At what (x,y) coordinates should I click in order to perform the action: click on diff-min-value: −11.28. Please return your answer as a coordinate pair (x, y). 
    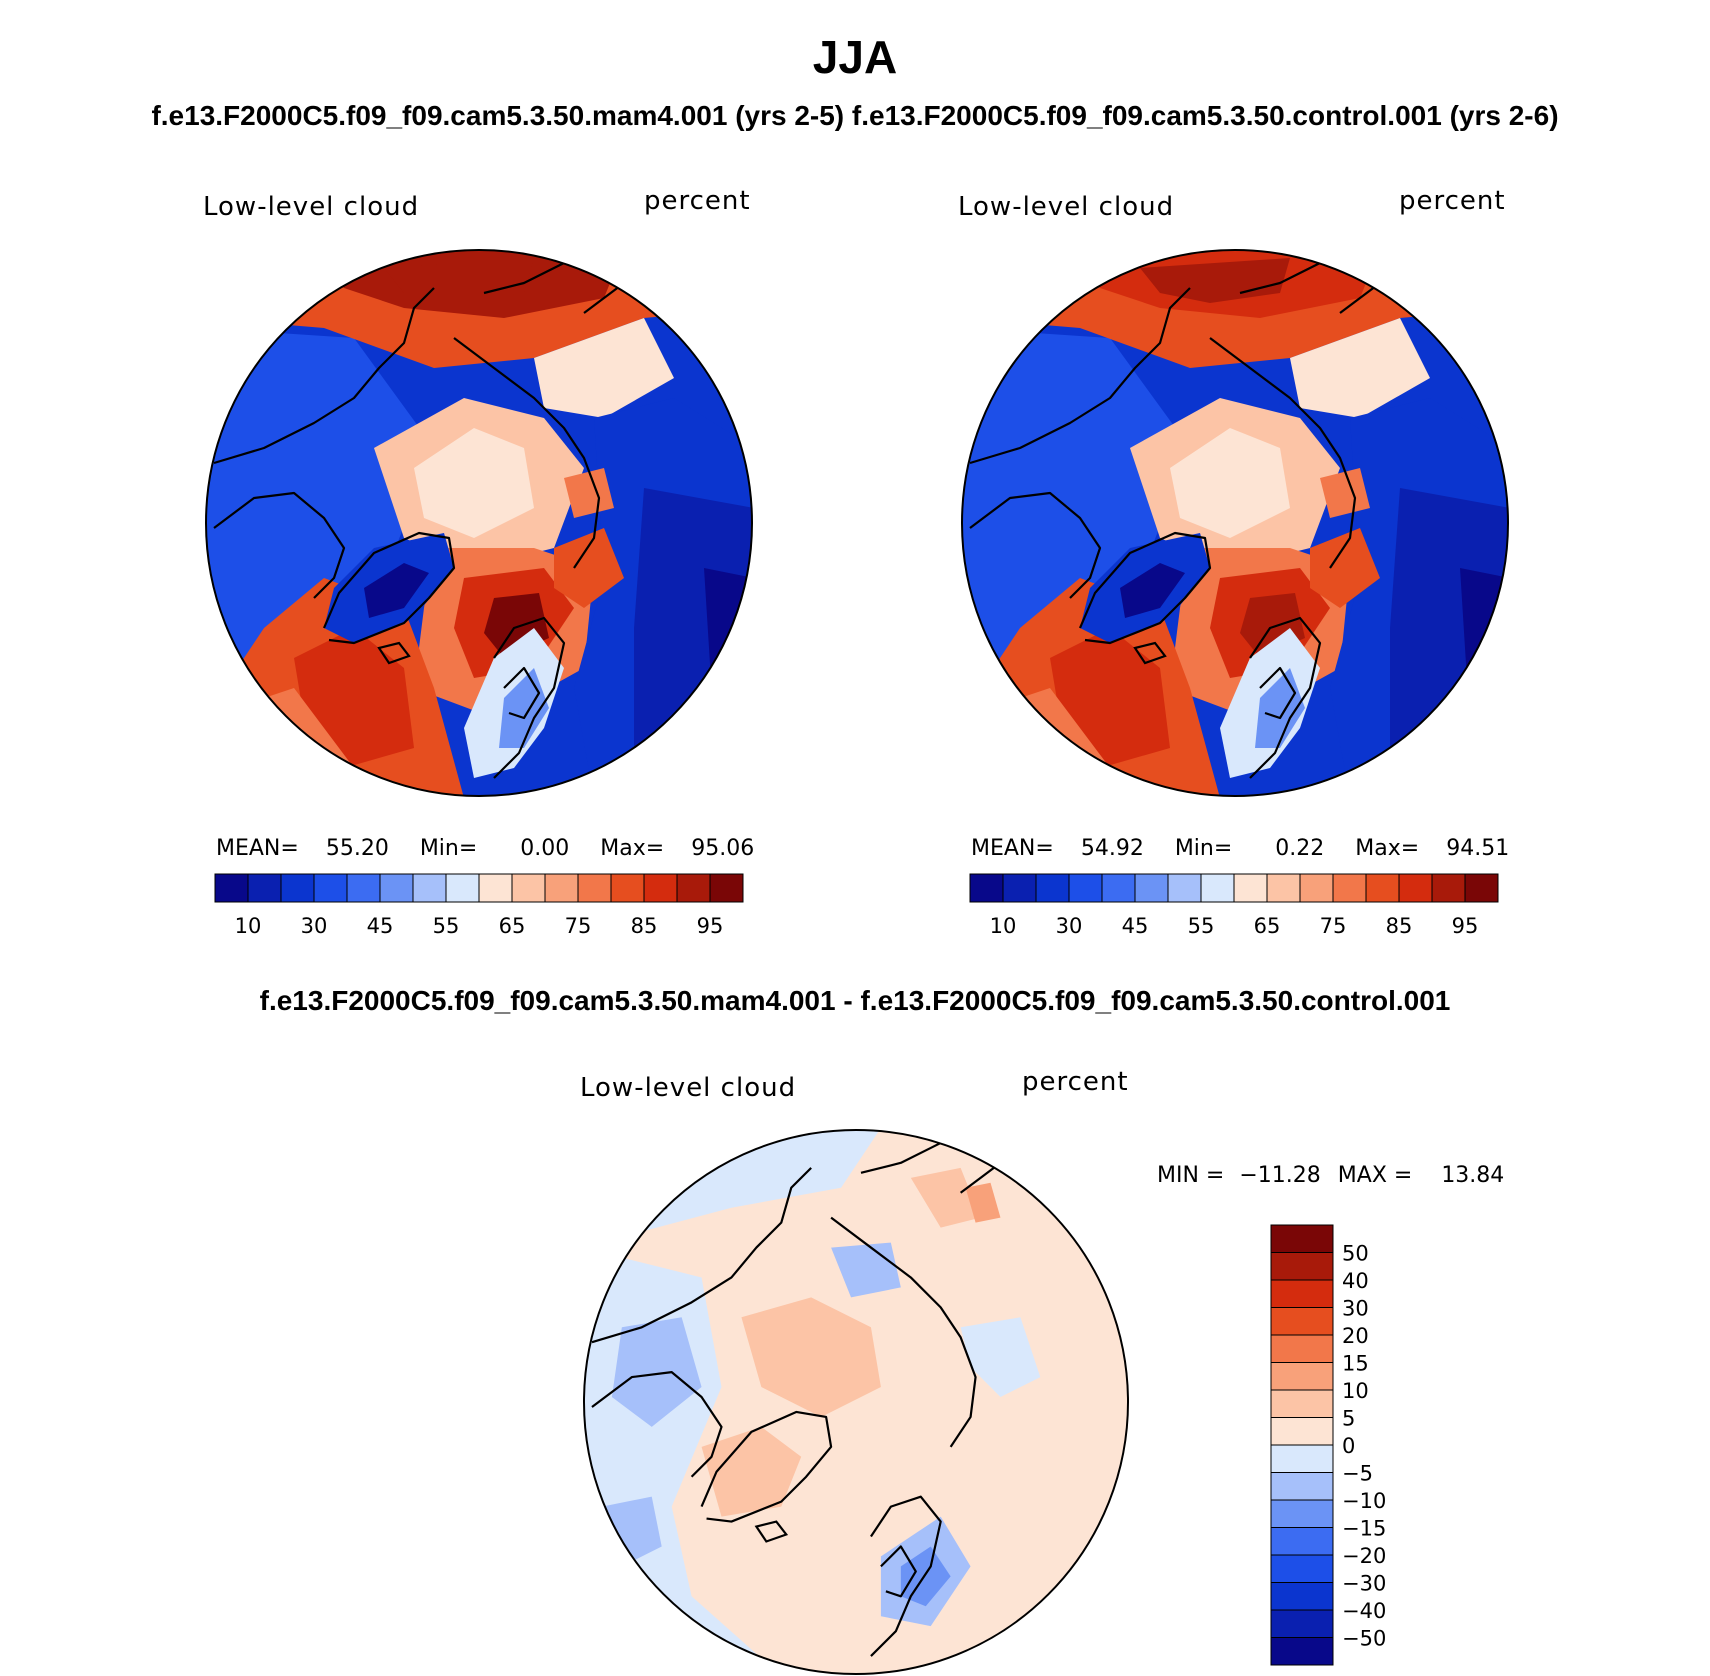
    Looking at the image, I should click on (1280, 1175).